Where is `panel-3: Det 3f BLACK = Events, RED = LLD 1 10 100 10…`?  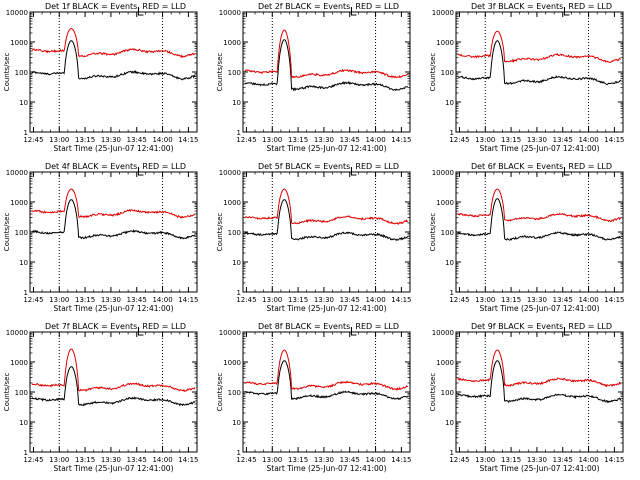 panel-3: Det 3f BLACK = Events, RED = LLD 1 10 100 10… is located at coordinates (526, 77).